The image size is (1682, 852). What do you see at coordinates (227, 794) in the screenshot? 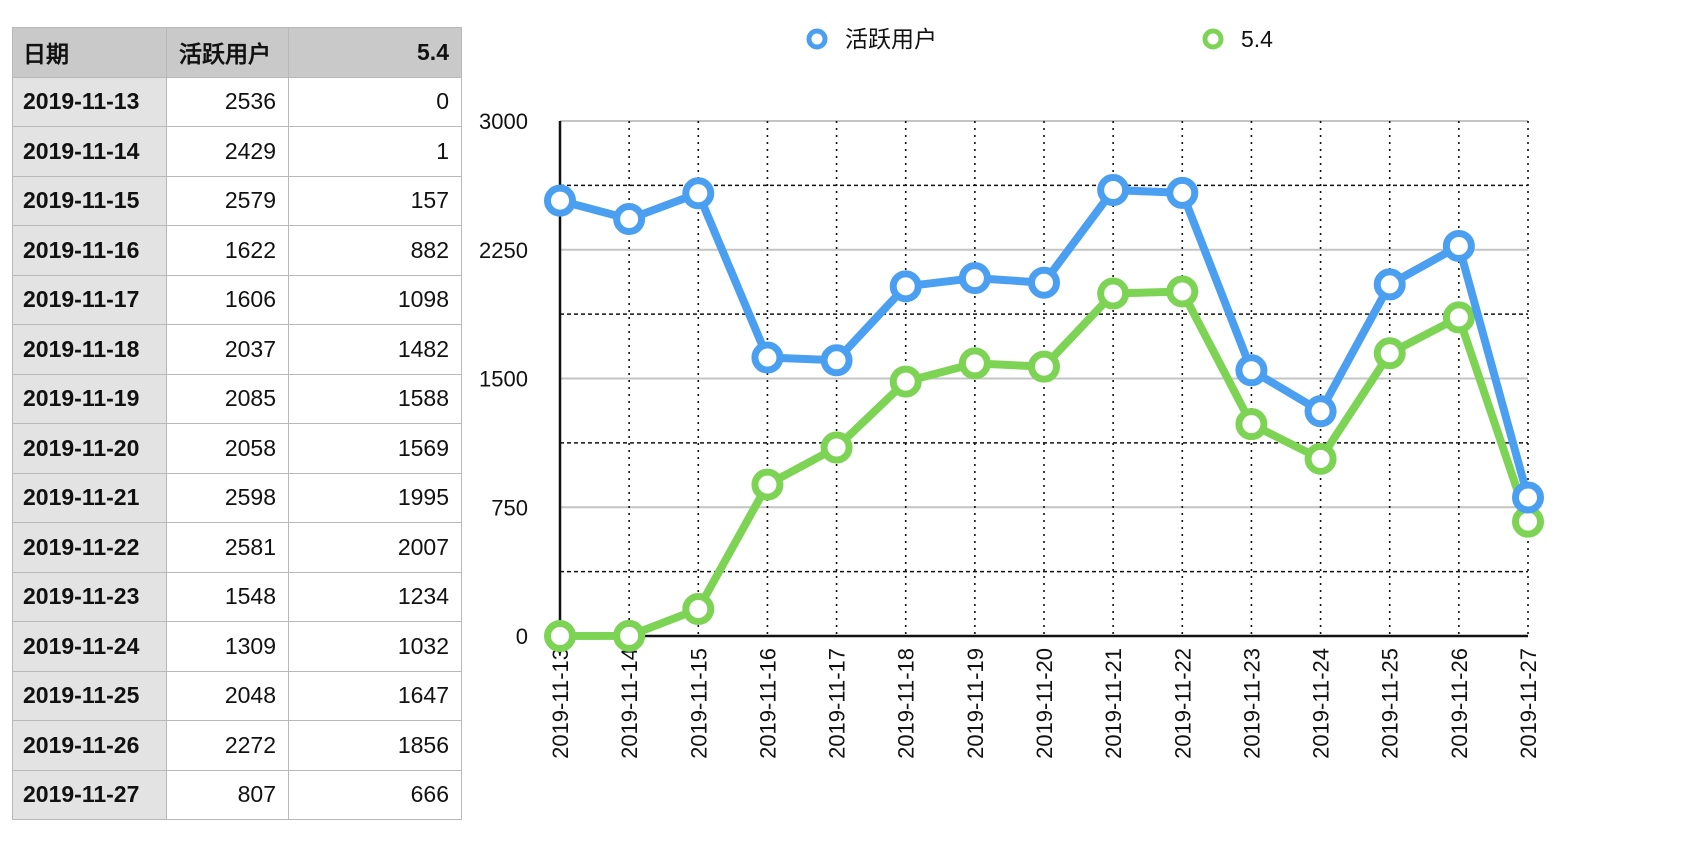
I see `row-active-users-cell: 807` at bounding box center [227, 794].